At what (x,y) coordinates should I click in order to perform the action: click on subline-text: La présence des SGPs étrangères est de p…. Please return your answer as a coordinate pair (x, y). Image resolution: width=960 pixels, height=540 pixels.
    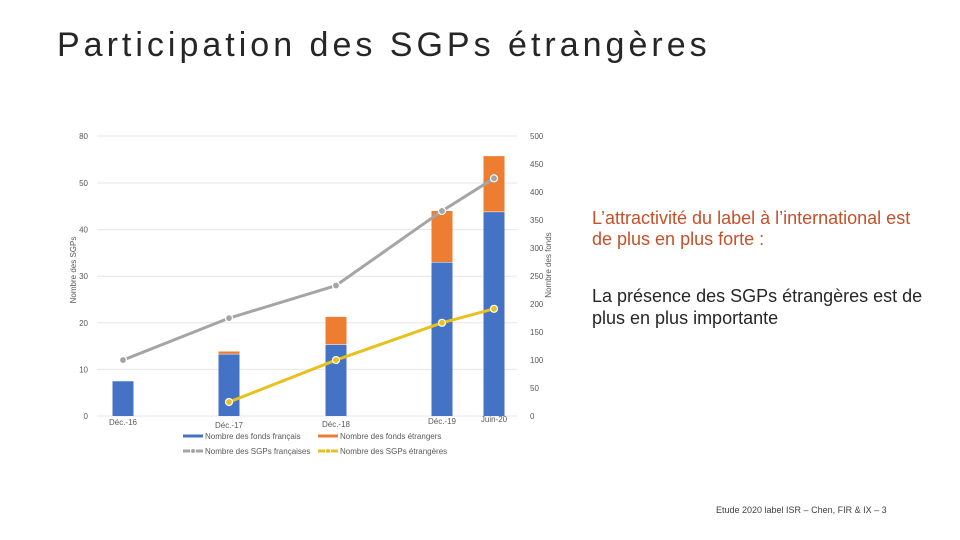
    Looking at the image, I should click on (757, 307).